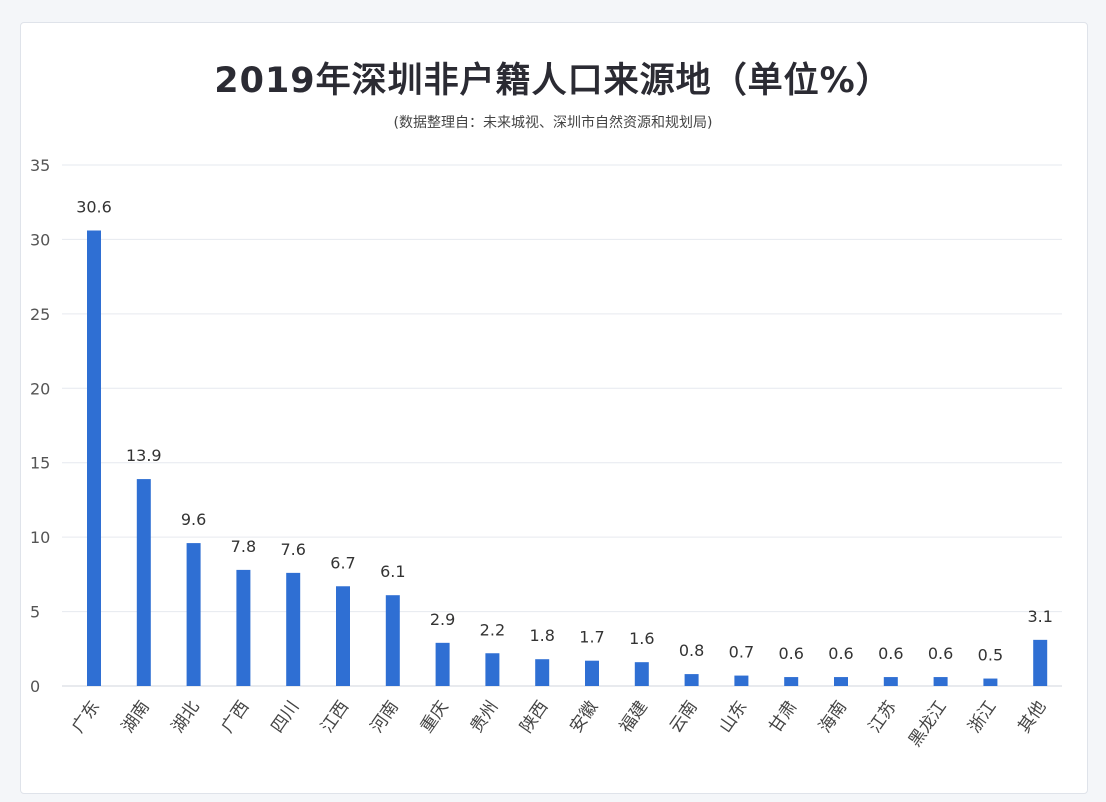 The height and width of the screenshot is (802, 1106). What do you see at coordinates (591, 637) in the screenshot?
I see `data-label: 1.7` at bounding box center [591, 637].